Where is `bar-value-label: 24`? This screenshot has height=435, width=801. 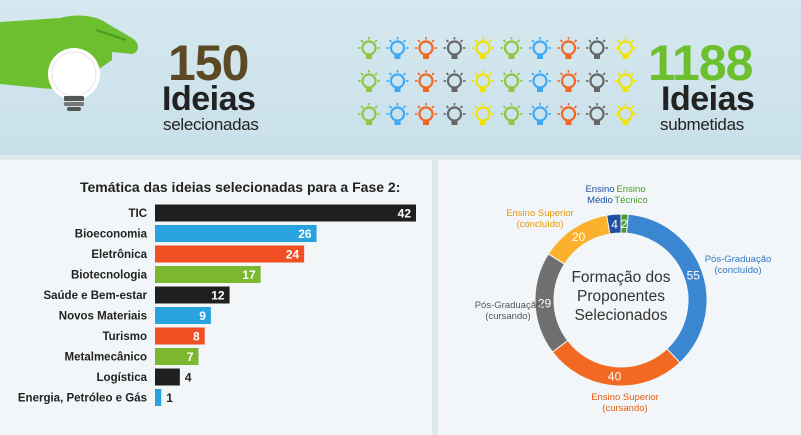
bar-value-label: 24 is located at coordinates (293, 255).